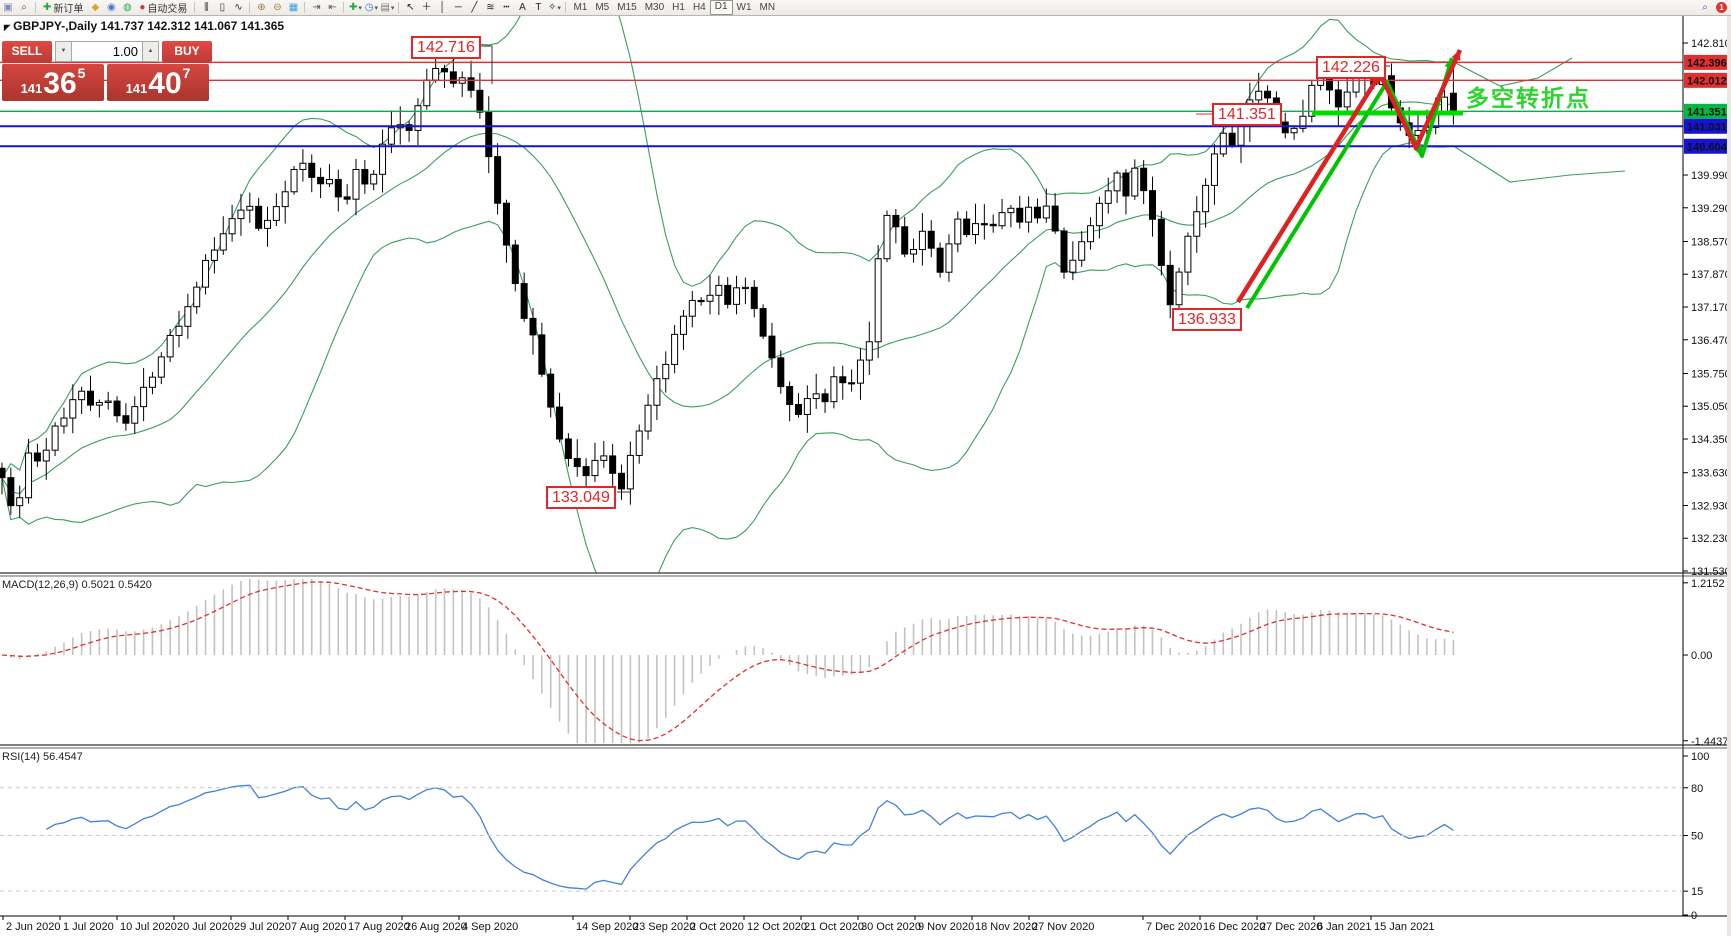 The image size is (1731, 936). I want to click on horizontal-line-icon: ─, so click(458, 7).